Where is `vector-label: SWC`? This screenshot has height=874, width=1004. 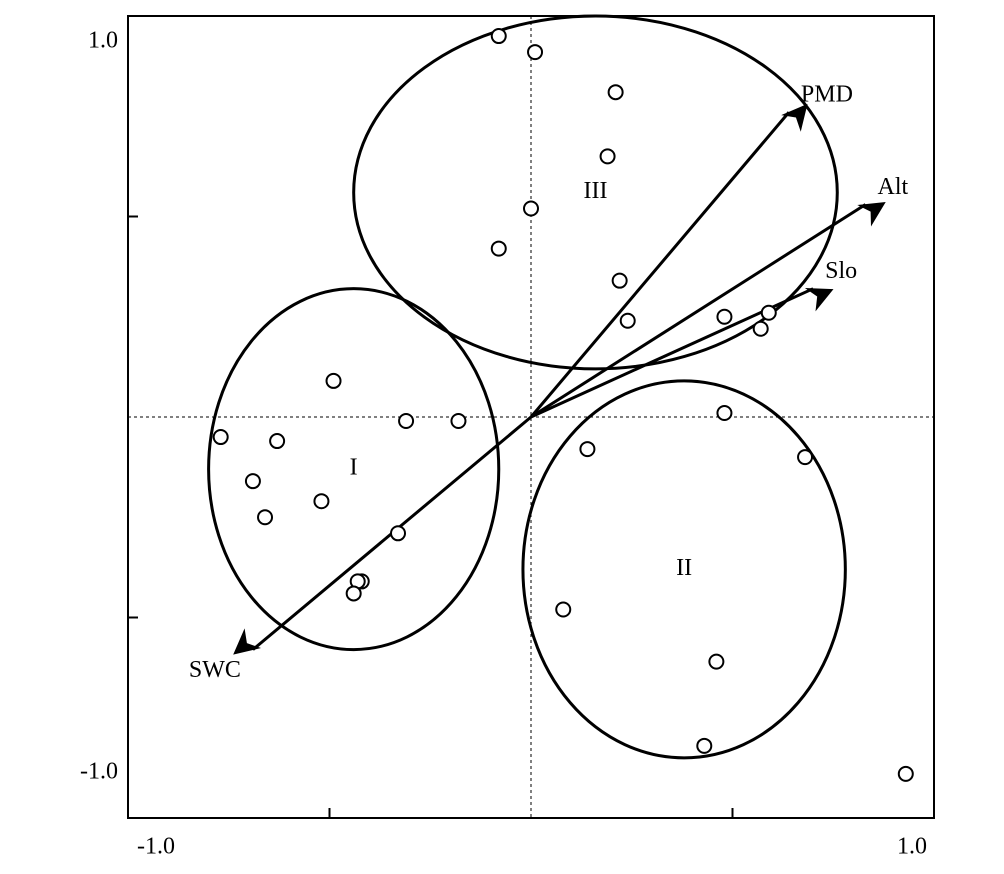
vector-label: SWC is located at coordinates (215, 670).